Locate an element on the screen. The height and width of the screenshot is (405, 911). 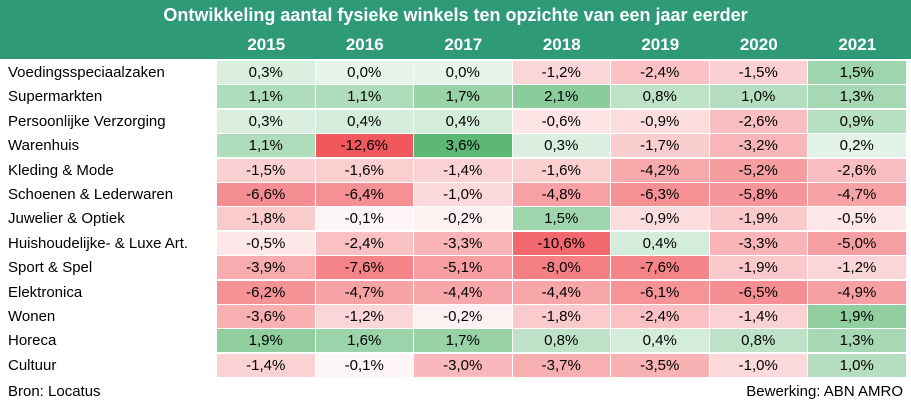
heatmap-cell: -7,6% is located at coordinates (660, 268).